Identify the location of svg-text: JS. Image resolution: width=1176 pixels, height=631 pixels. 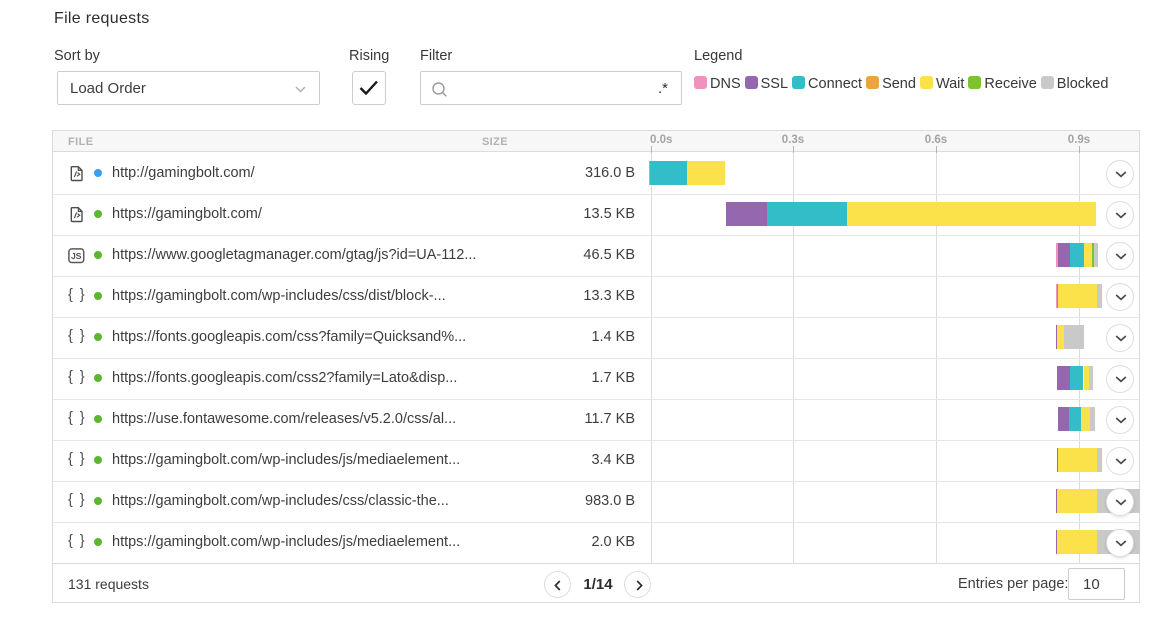
(76, 256).